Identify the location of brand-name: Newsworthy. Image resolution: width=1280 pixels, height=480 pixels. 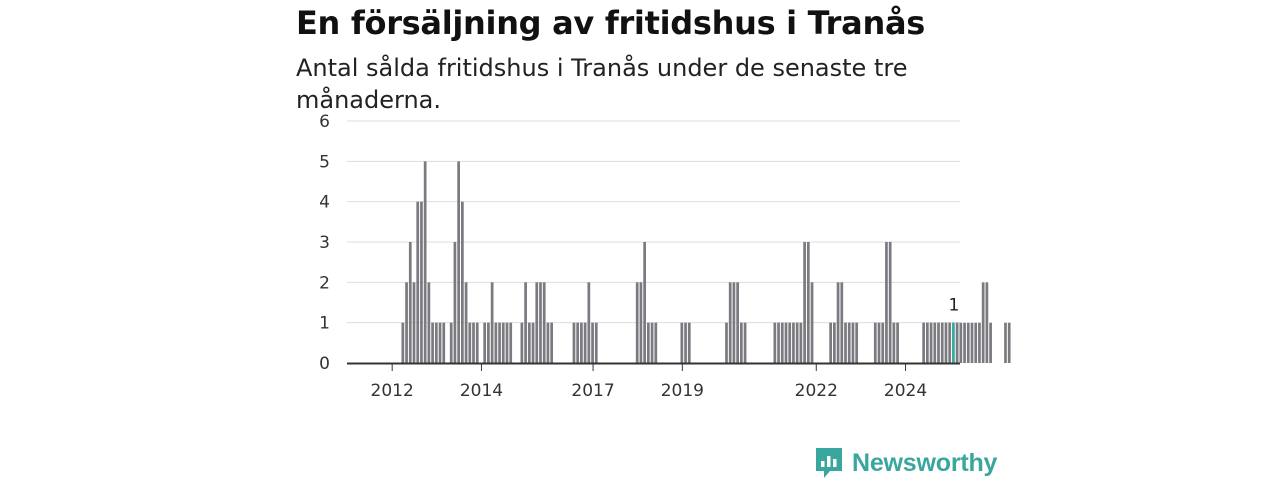
(925, 462).